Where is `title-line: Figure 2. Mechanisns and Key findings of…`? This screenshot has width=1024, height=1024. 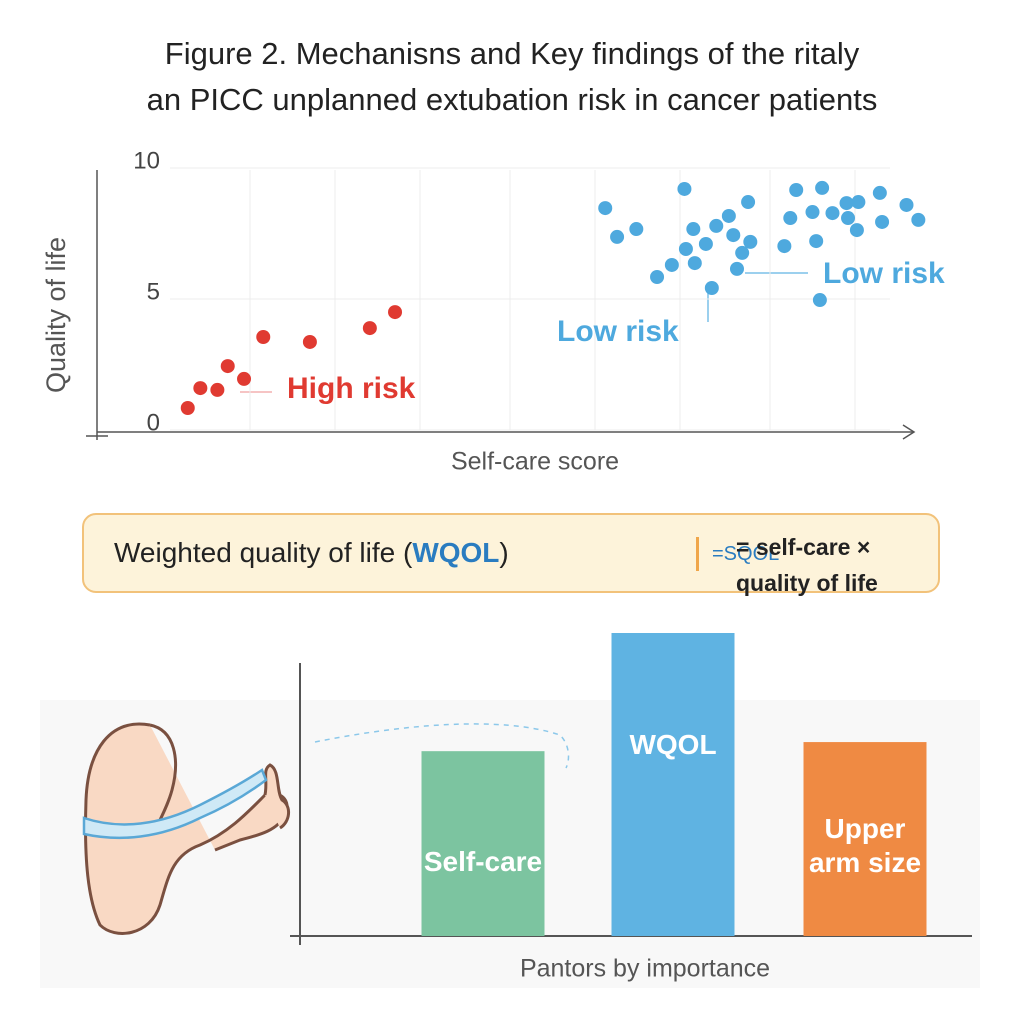
title-line: Figure 2. Mechanisns and Key findings of… is located at coordinates (512, 53).